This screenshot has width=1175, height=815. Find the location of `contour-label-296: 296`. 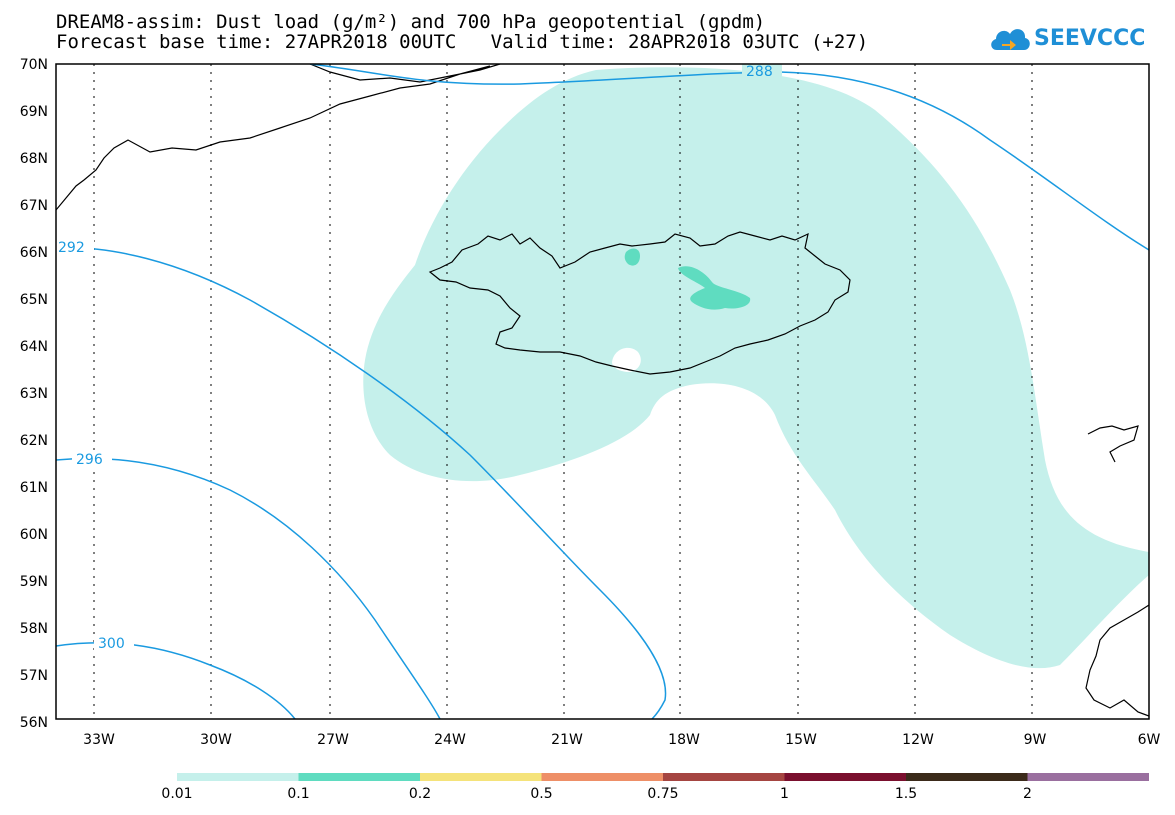

contour-label-296: 296 is located at coordinates (89, 460).